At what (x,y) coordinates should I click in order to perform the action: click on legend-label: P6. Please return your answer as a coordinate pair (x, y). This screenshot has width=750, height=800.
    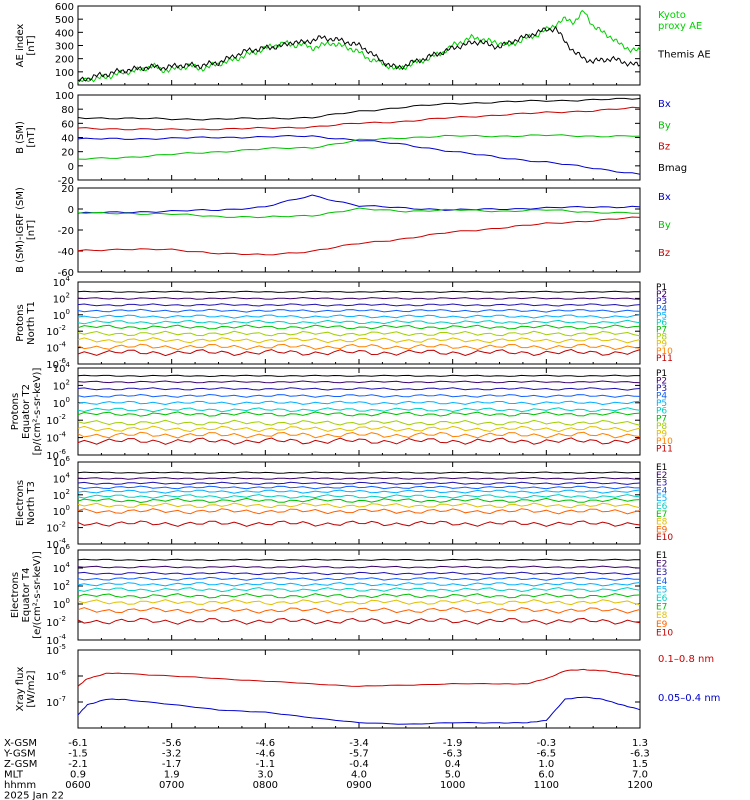
    Looking at the image, I should click on (661, 412).